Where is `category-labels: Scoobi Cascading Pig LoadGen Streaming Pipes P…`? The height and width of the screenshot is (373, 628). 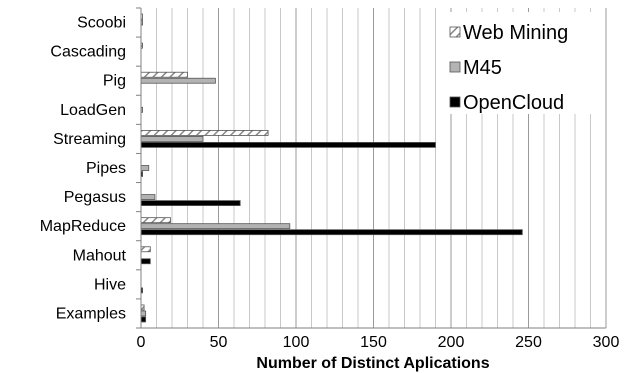
category-labels: Scoobi Cascading Pig LoadGen Streaming Pipes P… is located at coordinates (83, 169).